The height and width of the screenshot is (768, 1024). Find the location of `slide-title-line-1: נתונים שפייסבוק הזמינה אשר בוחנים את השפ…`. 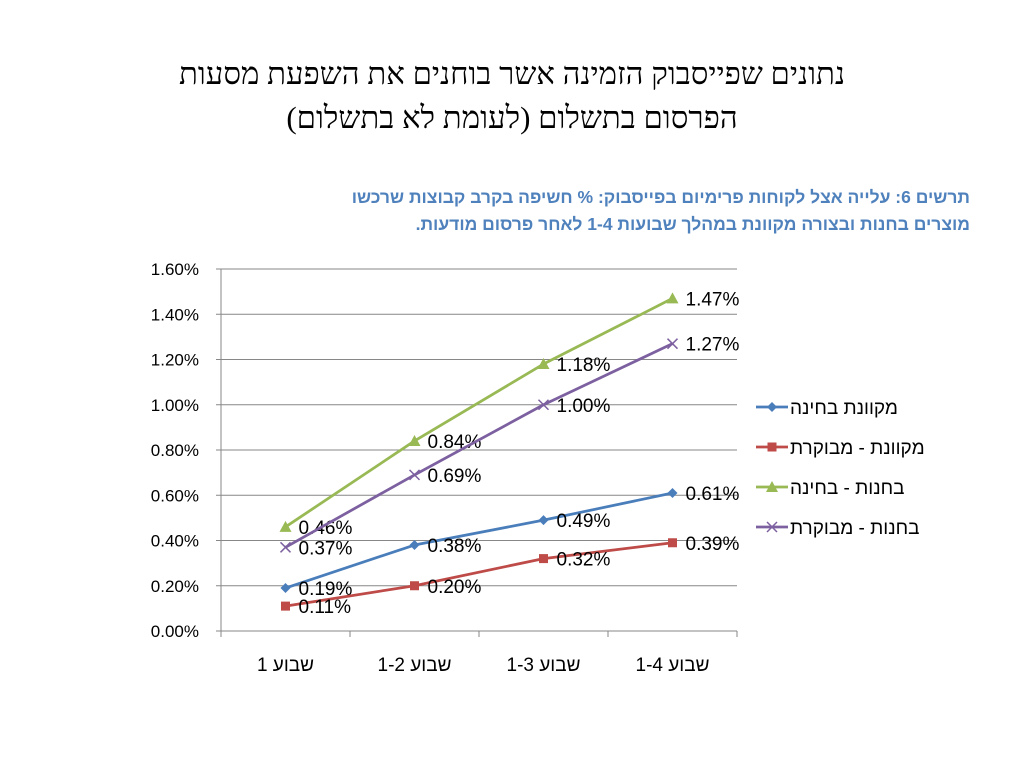

slide-title-line-1: נתונים שפייסבוק הזמינה אשר בוחנים את השפ… is located at coordinates (512, 73).